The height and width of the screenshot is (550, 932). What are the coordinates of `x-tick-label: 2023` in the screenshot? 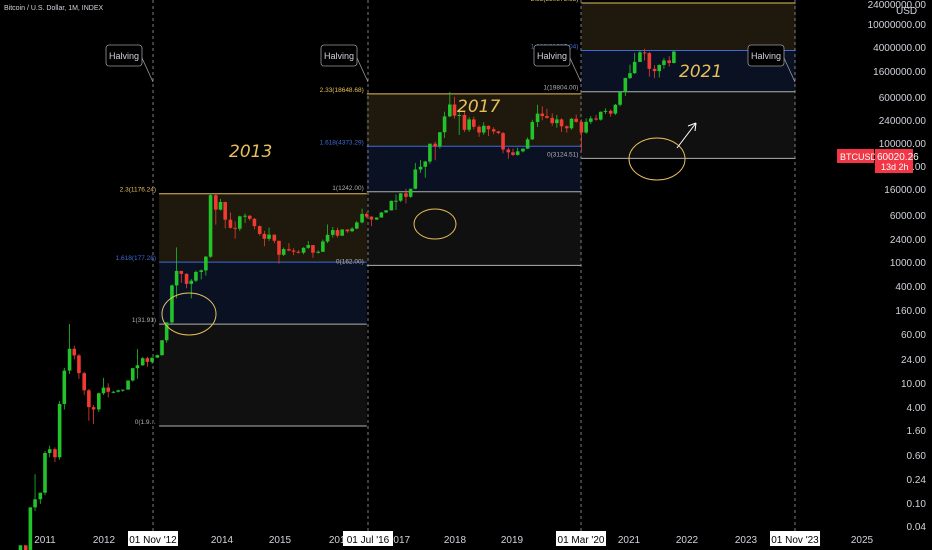 It's located at (746, 540).